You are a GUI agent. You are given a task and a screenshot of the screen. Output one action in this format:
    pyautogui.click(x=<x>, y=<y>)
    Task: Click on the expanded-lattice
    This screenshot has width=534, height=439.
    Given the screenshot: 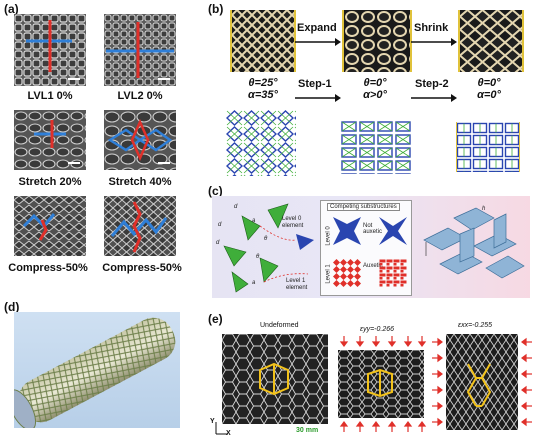 What is the action you would take?
    pyautogui.click(x=377, y=41)
    